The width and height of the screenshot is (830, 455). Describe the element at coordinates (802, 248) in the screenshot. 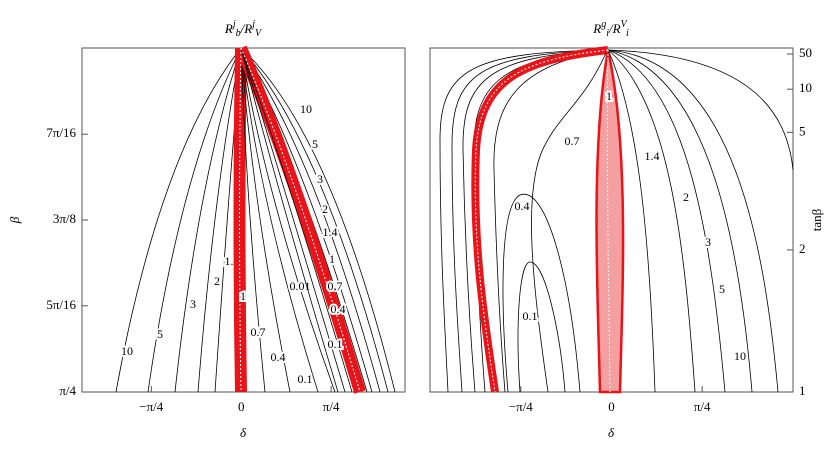

I see `y2-tick-label: 2` at that location.